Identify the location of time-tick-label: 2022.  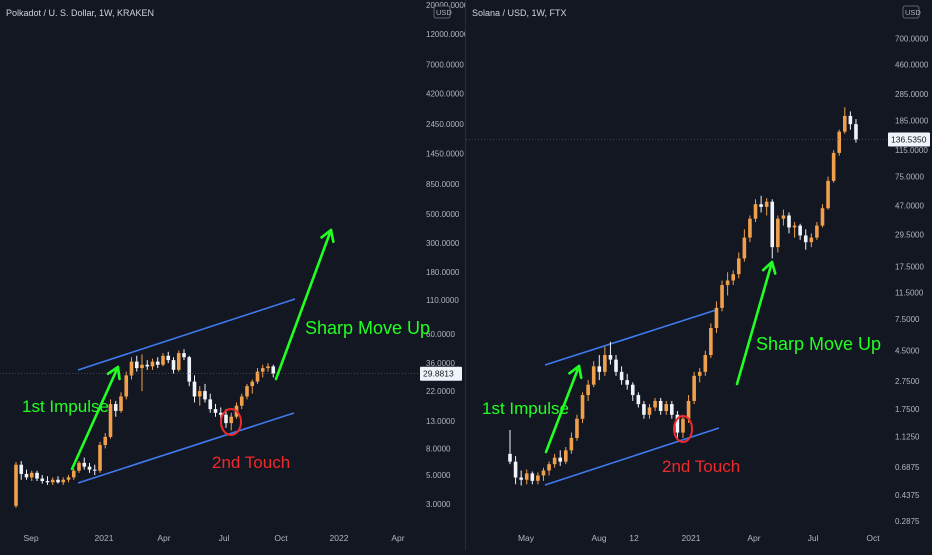
(339, 538).